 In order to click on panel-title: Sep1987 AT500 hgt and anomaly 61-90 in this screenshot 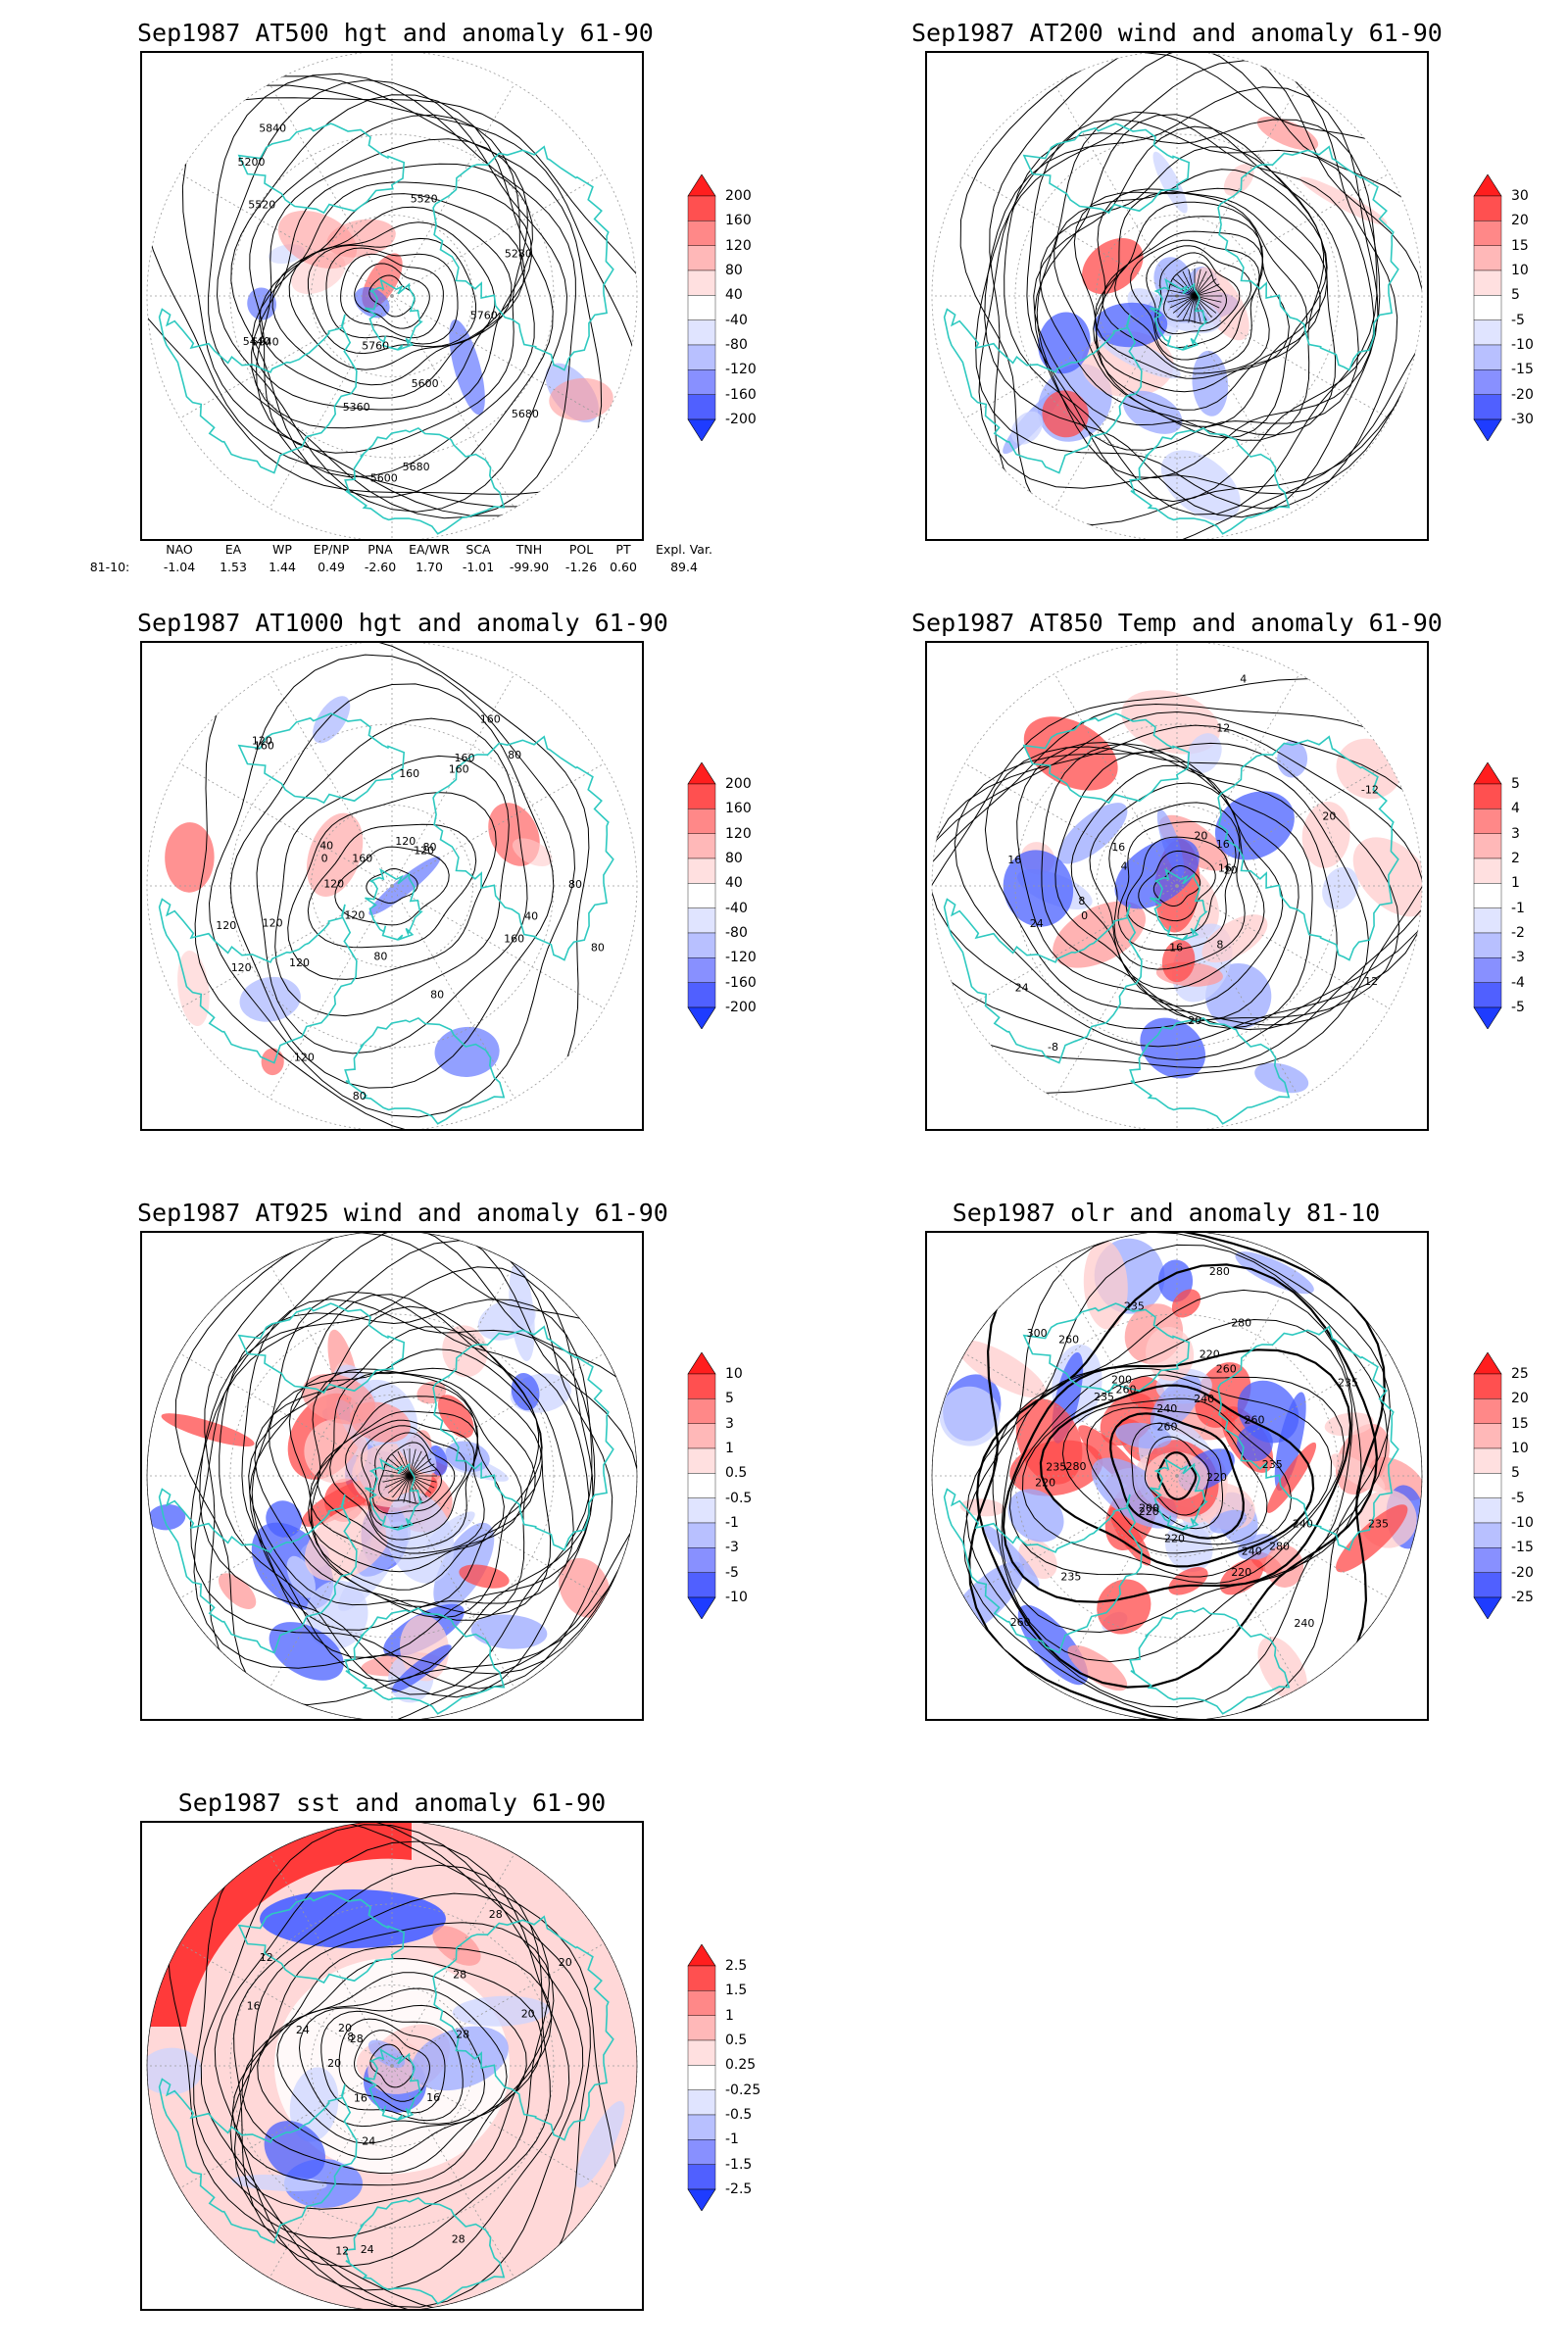, I will do `click(395, 33)`.